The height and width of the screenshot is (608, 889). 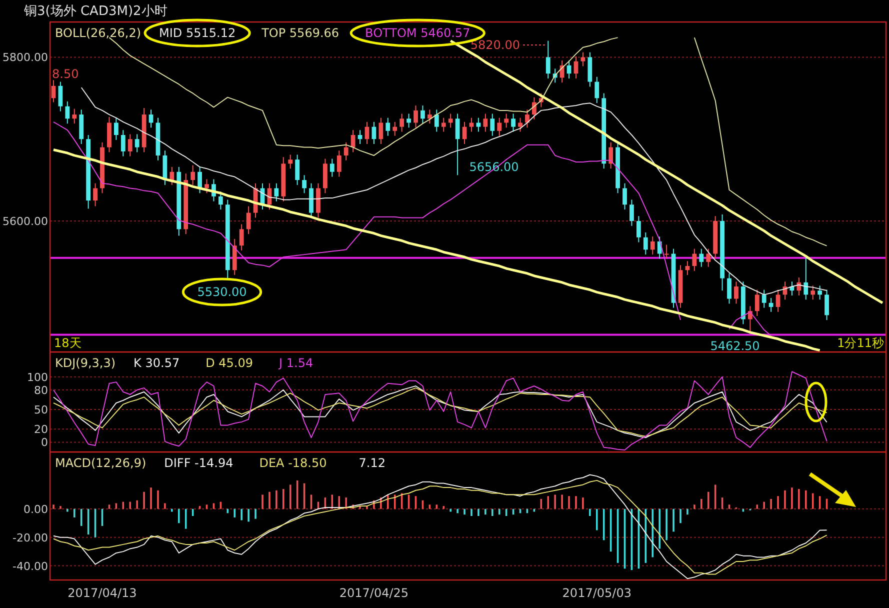 What do you see at coordinates (199, 463) in the screenshot?
I see `text: DIFF -14.94` at bounding box center [199, 463].